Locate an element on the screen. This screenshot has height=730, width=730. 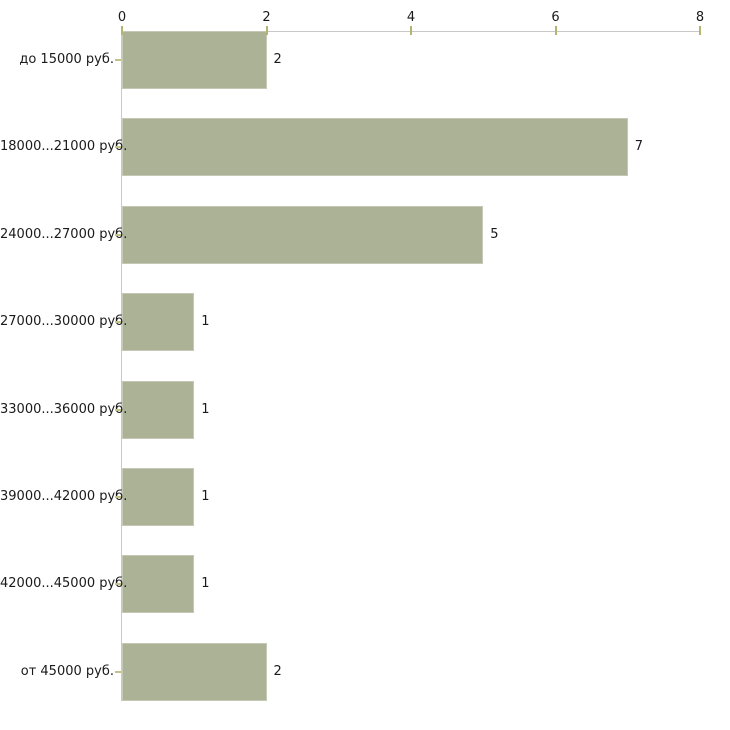
category-label: 42000...45000 руб. is located at coordinates (64, 584).